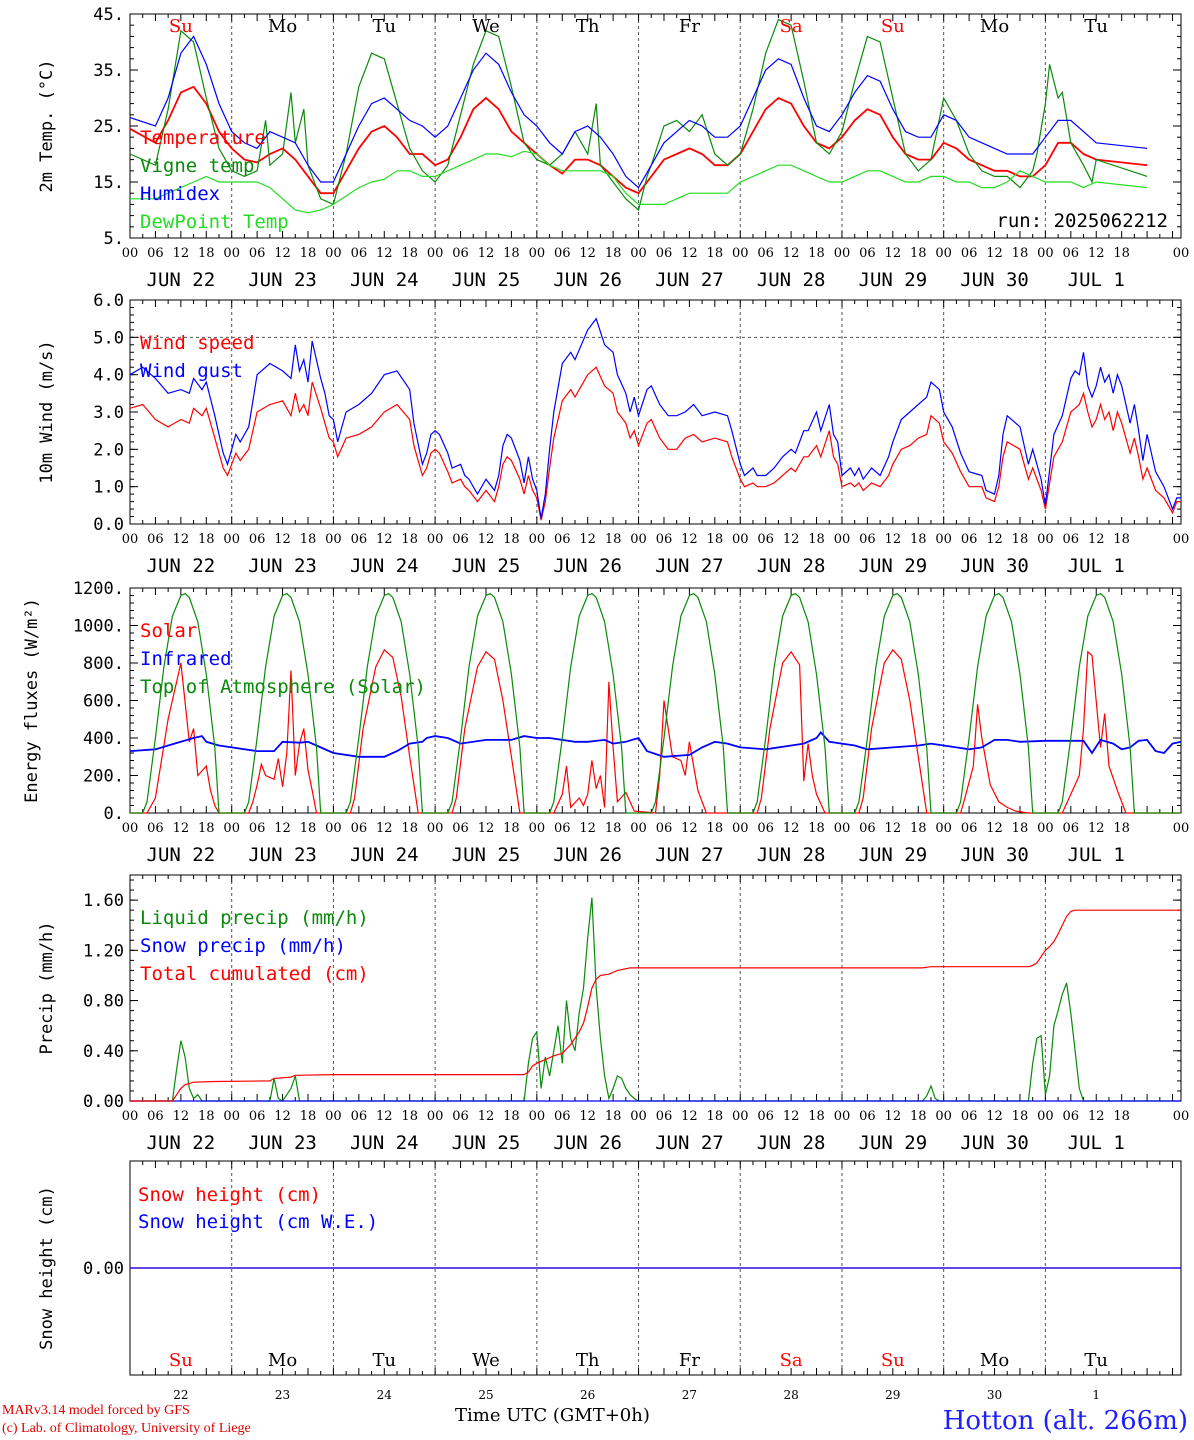  What do you see at coordinates (98, 627) in the screenshot?
I see `y-tick-label: 1000.` at bounding box center [98, 627].